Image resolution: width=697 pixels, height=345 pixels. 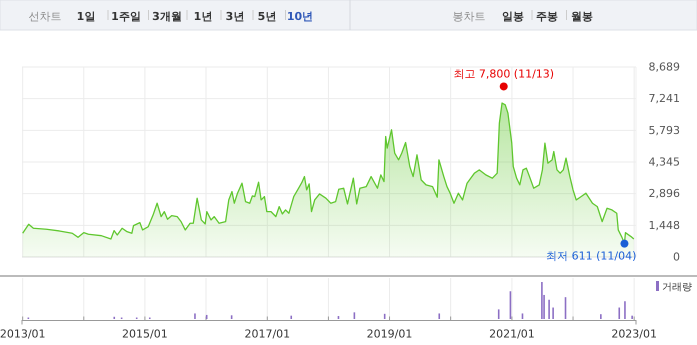 What do you see at coordinates (389, 333) in the screenshot?
I see `x-tick-label: 2019/01` at bounding box center [389, 333].